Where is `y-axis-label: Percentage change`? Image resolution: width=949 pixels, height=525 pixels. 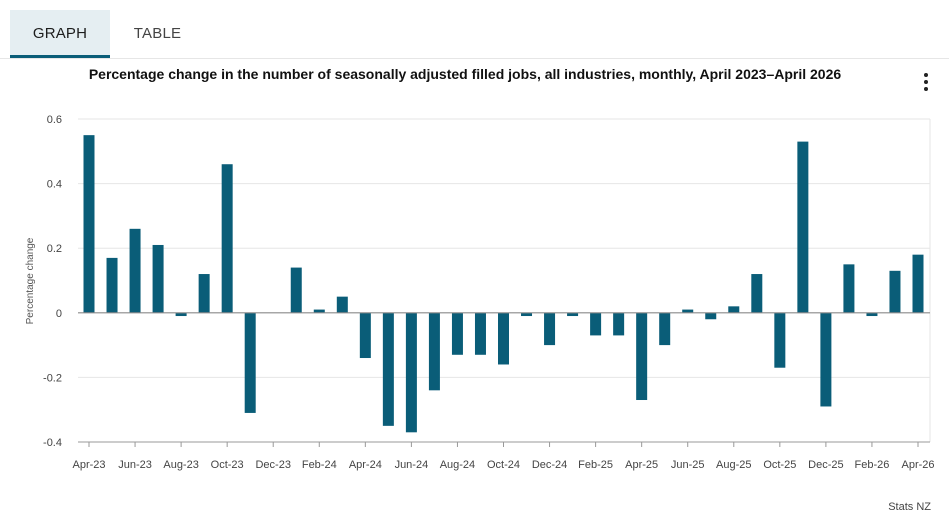
y-axis-label: Percentage change is located at coordinates (30, 280).